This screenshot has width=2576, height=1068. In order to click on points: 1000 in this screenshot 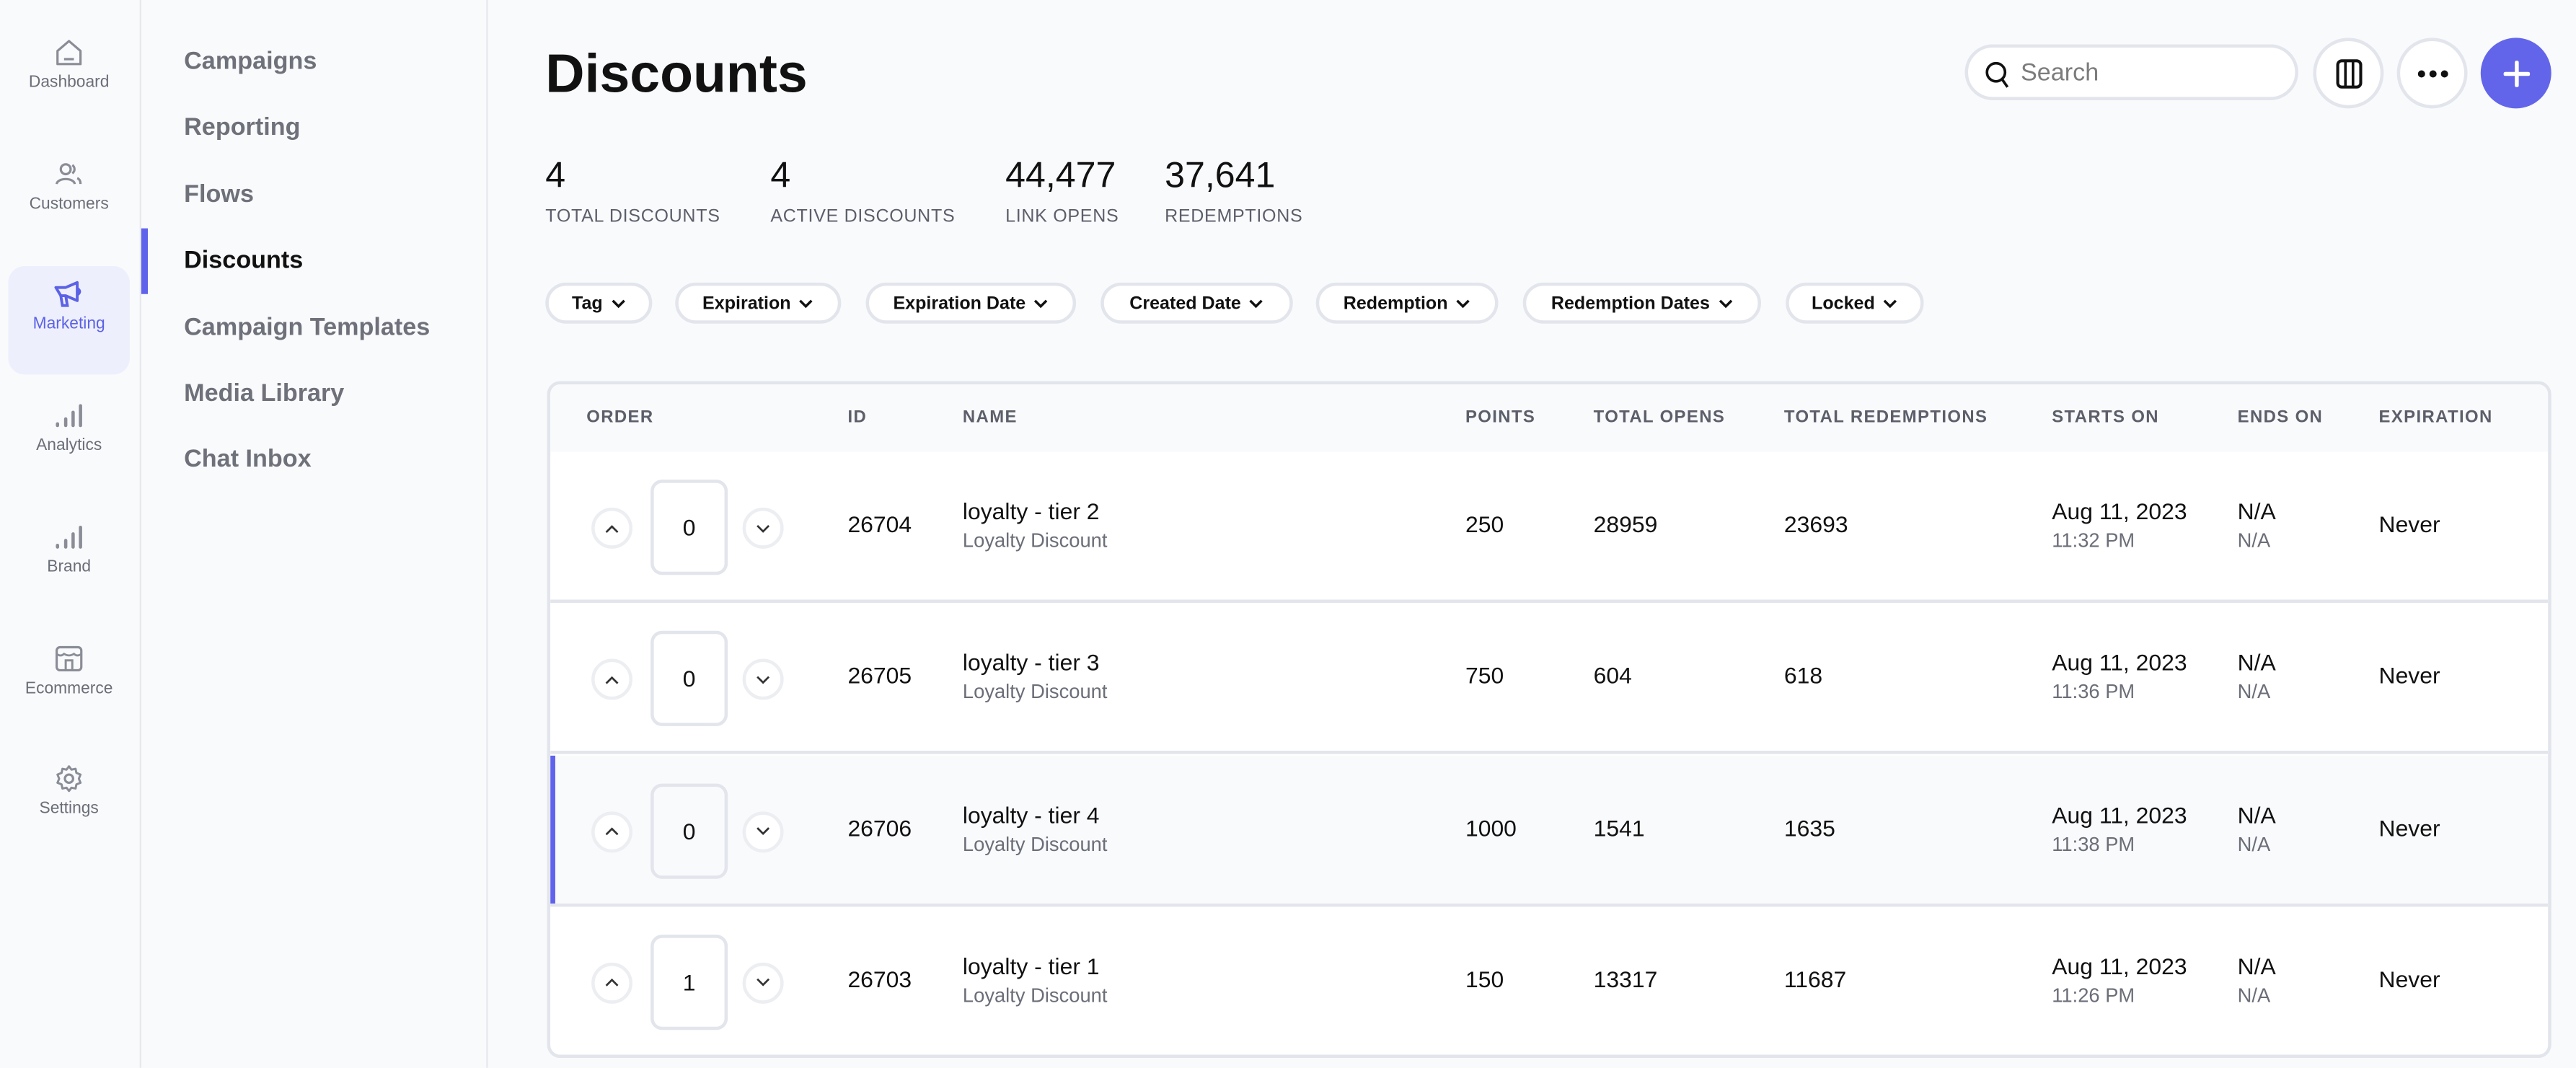, I will do `click(1491, 827)`.